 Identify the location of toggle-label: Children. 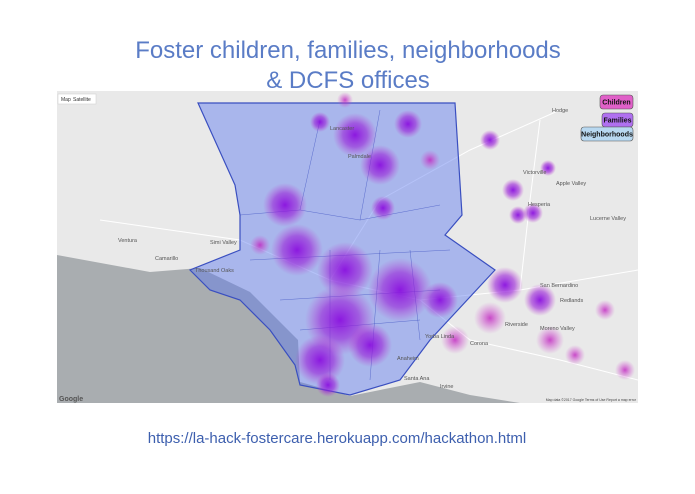
(616, 102).